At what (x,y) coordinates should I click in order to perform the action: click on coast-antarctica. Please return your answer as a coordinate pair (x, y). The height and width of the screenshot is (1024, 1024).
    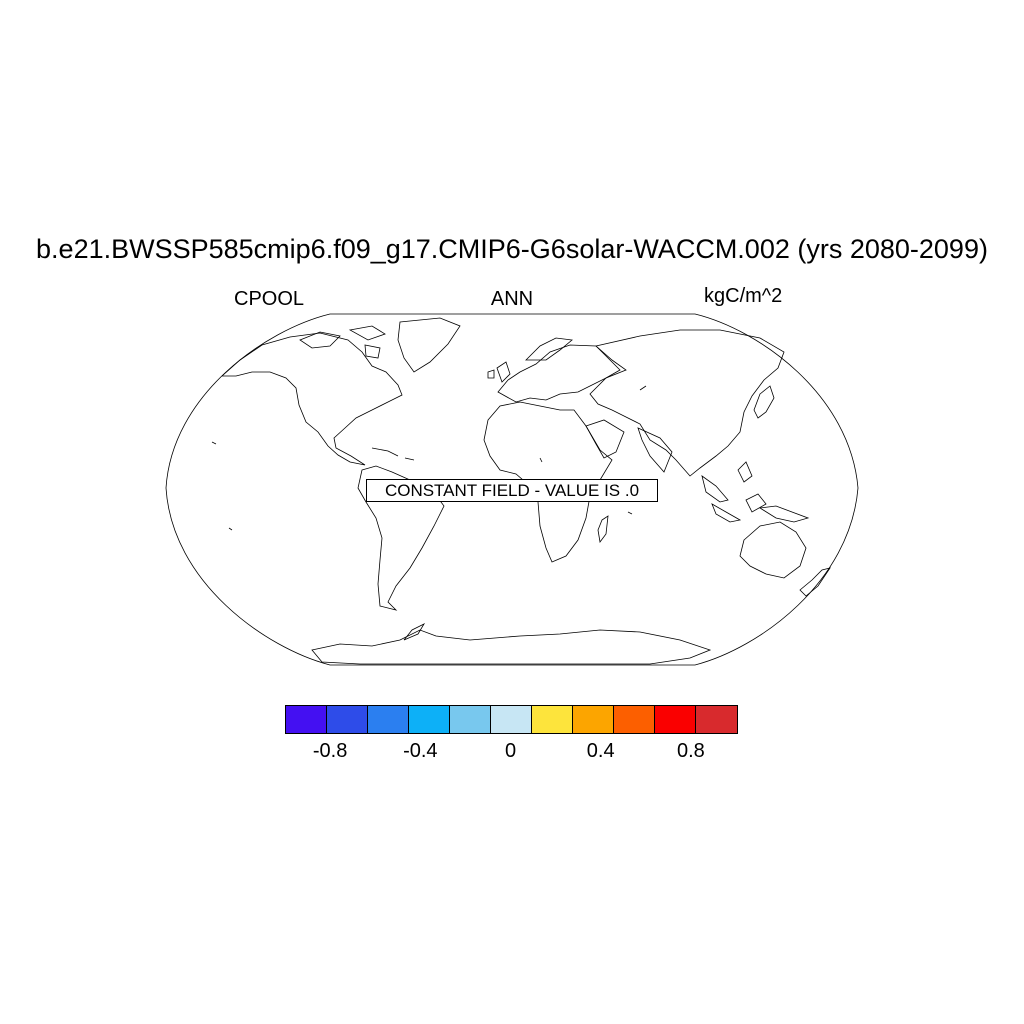
    Looking at the image, I should click on (511, 647).